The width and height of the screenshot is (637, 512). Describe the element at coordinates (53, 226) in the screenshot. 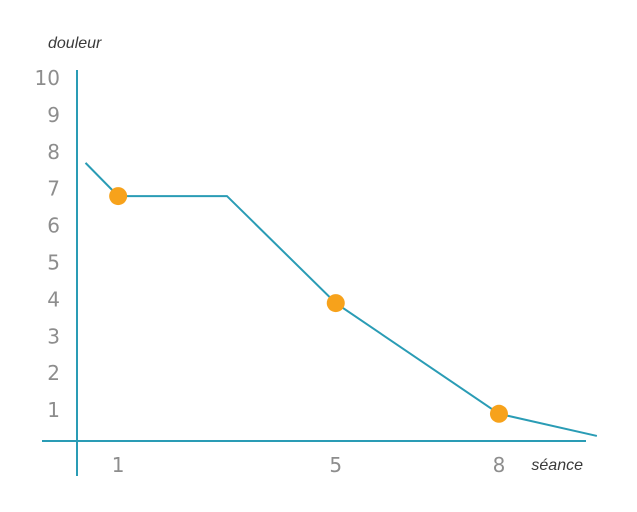

I see `y-tick-label: 6` at that location.